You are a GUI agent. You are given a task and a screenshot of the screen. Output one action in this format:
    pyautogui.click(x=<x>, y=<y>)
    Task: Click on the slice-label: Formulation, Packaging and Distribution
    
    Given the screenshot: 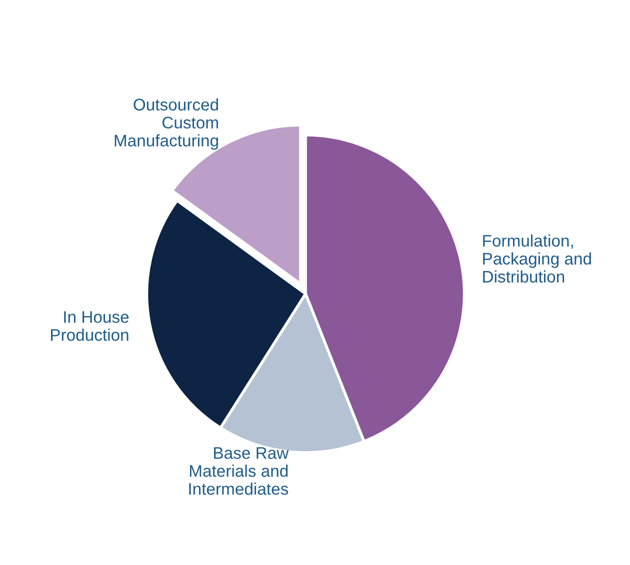 What is the action you would take?
    pyautogui.click(x=537, y=258)
    